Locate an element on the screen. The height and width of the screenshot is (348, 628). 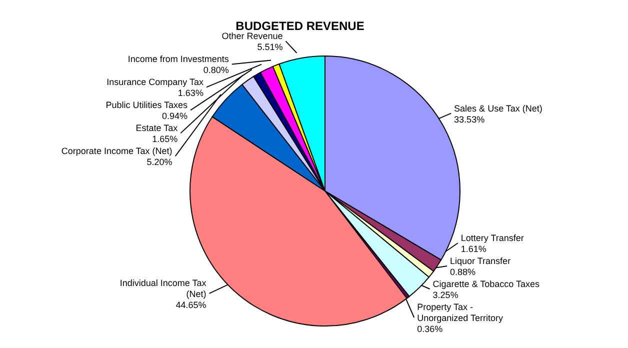
data-label: 1.61% is located at coordinates (473, 249).